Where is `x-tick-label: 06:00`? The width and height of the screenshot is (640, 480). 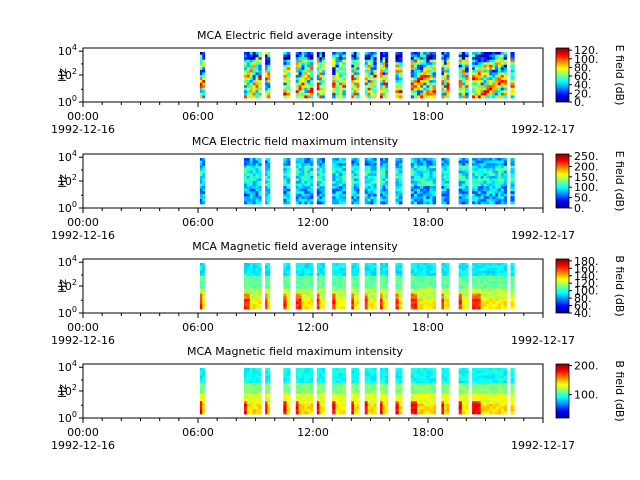 x-tick-label: 06:00 is located at coordinates (198, 327).